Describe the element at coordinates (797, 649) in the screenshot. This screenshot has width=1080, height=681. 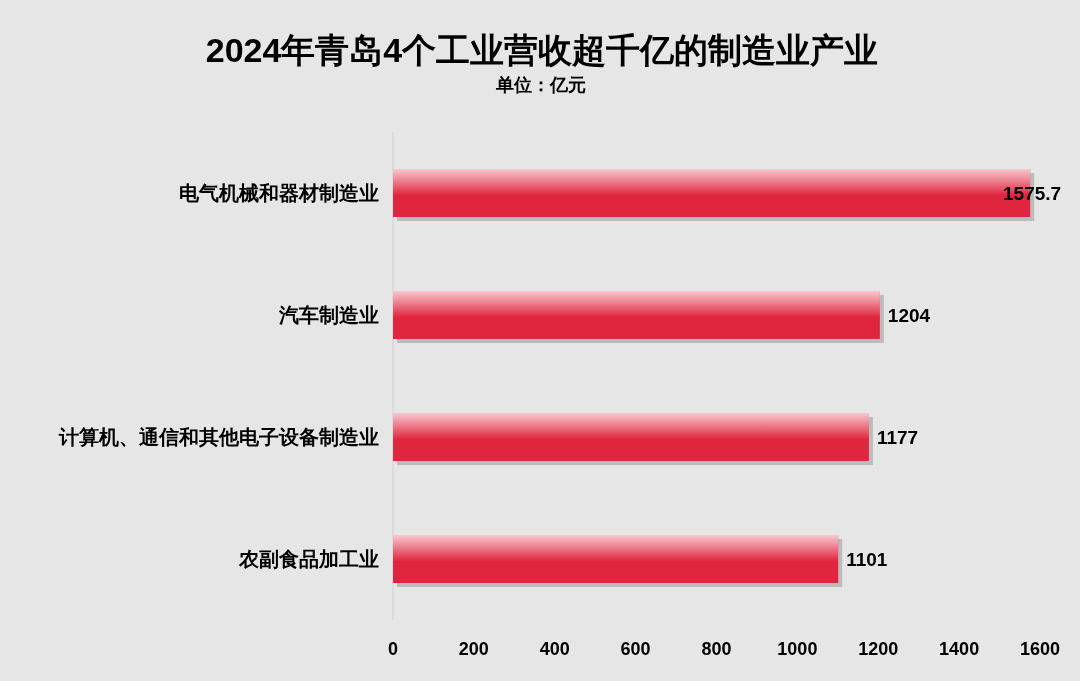
I see `x-tick-label: 1000` at that location.